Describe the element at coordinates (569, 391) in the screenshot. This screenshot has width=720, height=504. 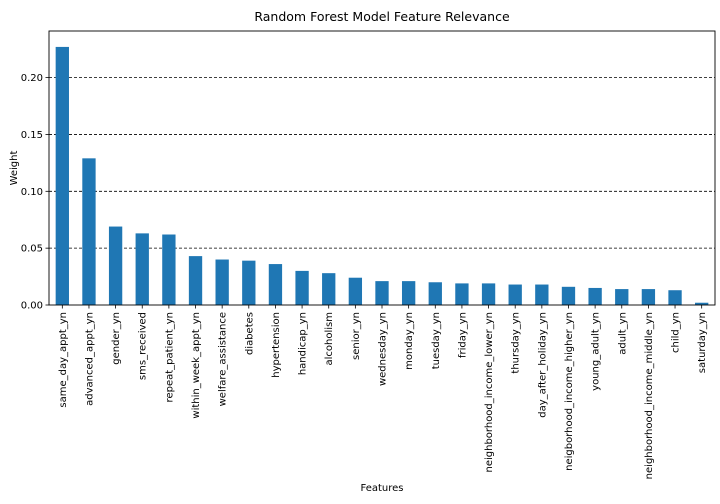
I see `x-tick-label: neigborhood_income_higher_yn` at that location.